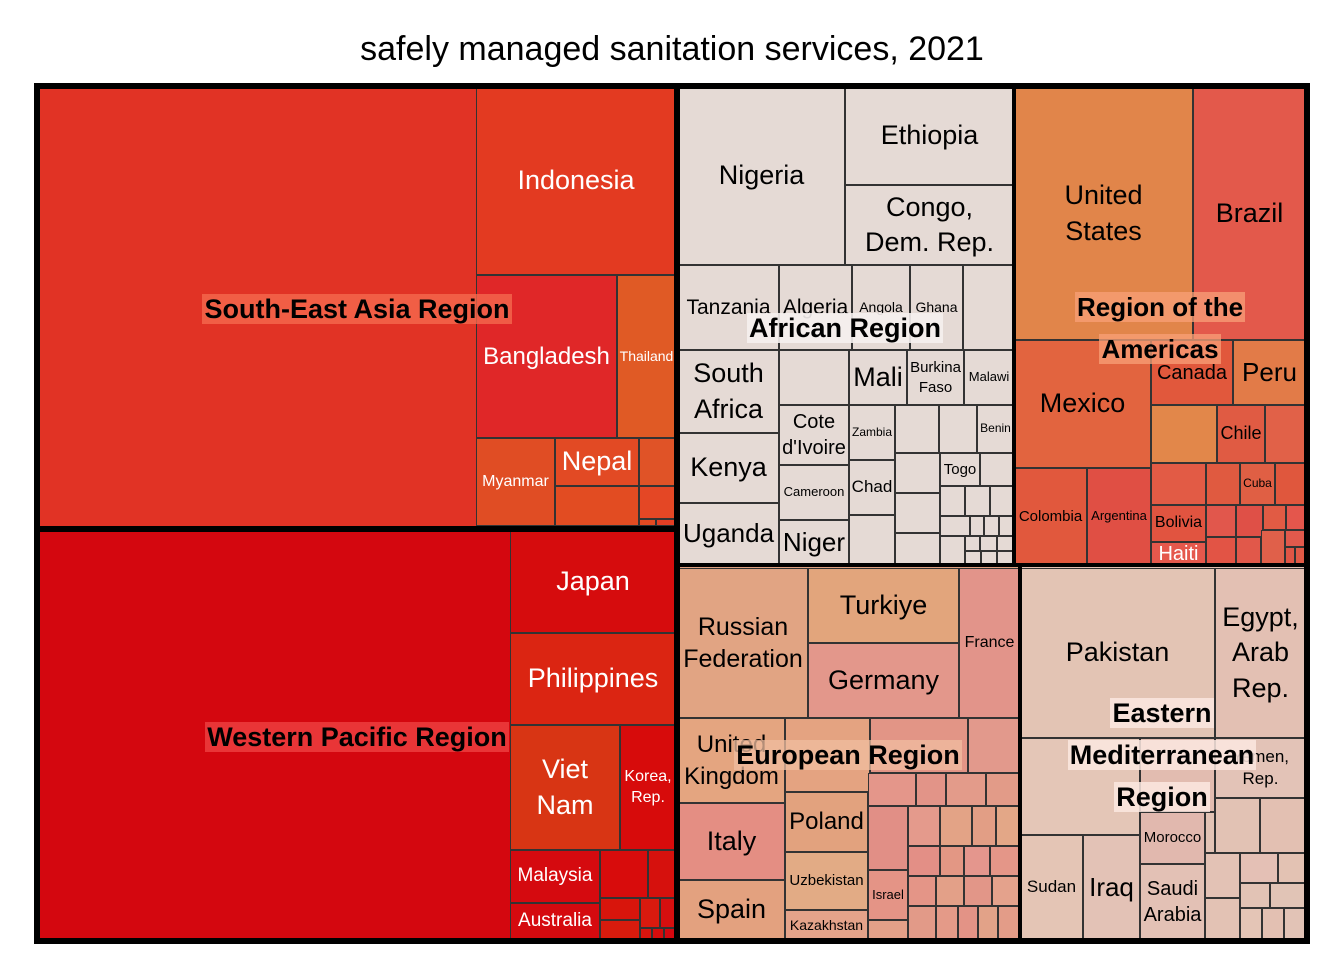 The height and width of the screenshot is (960, 1344). What do you see at coordinates (1241, 434) in the screenshot?
I see `country-tile-chile: Chile` at bounding box center [1241, 434].